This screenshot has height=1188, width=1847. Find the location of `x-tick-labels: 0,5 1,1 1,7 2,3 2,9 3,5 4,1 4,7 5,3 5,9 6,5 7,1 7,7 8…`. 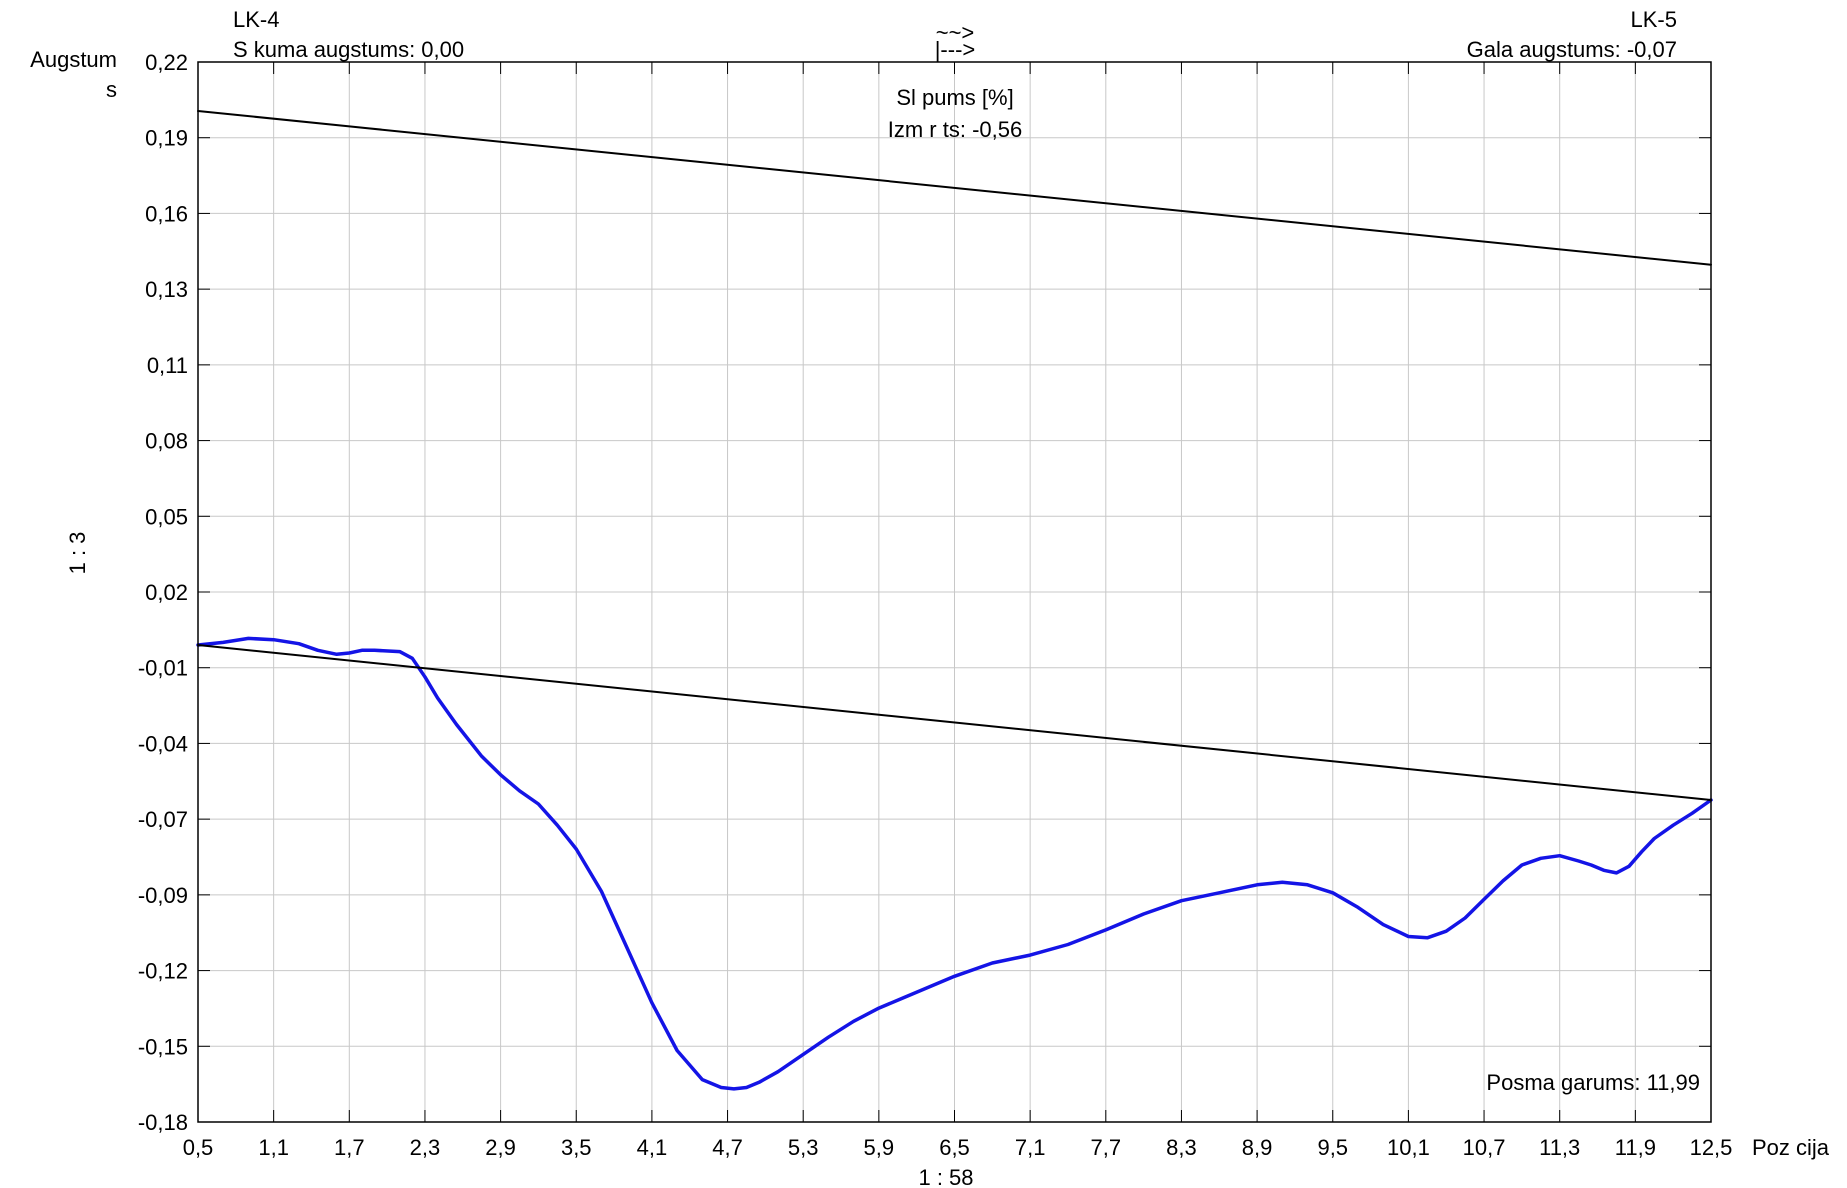

x-tick-labels: 0,5 1,1 1,7 2,3 2,9 3,5 4,1 4,7 5,3 5,9 6,5 7,1 7,7 8… is located at coordinates (958, 1147).